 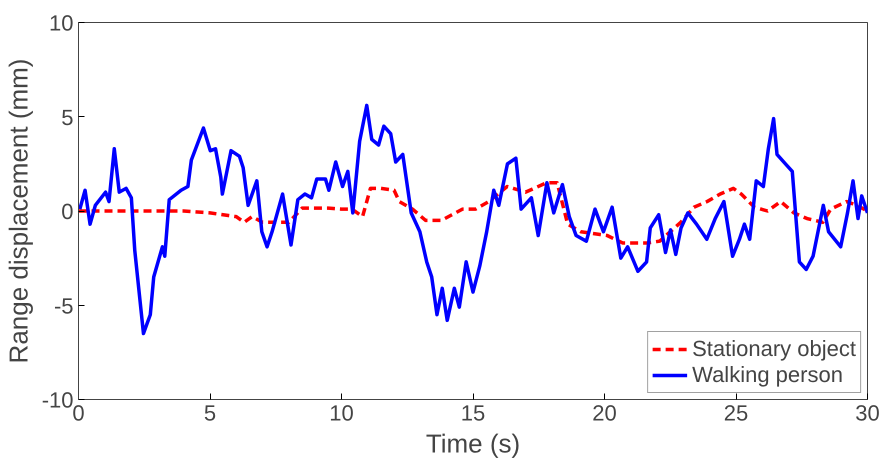 What do you see at coordinates (767, 375) in the screenshot?
I see `legend-label: Walking person` at bounding box center [767, 375].